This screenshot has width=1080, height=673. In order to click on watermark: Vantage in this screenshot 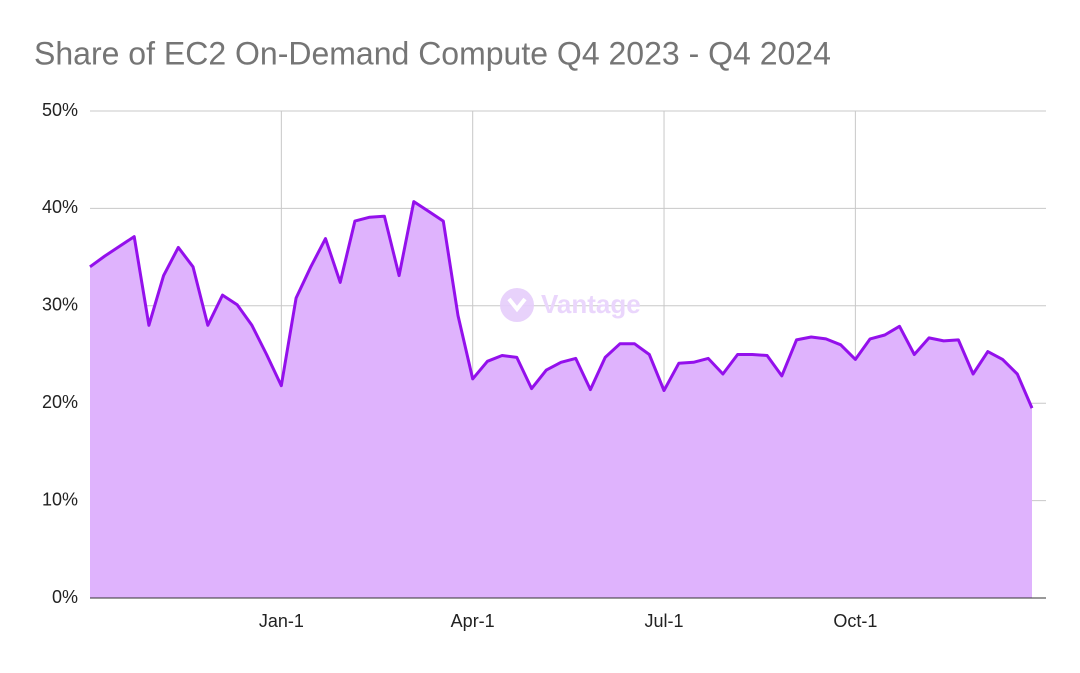, I will do `click(591, 304)`.